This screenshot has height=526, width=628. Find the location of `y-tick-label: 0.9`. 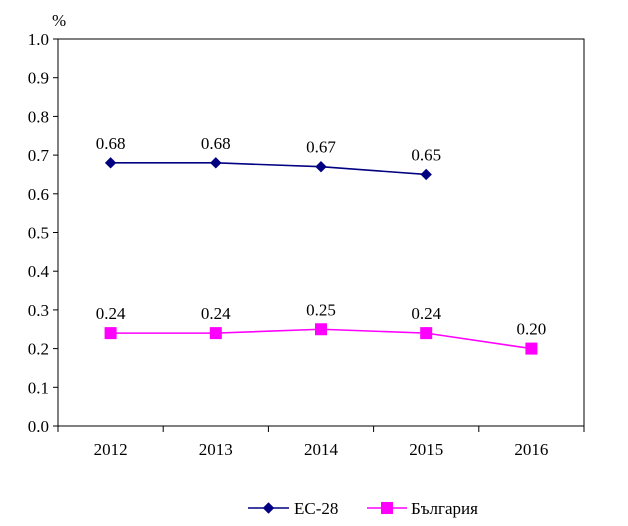

y-tick-label: 0.9 is located at coordinates (38, 78).